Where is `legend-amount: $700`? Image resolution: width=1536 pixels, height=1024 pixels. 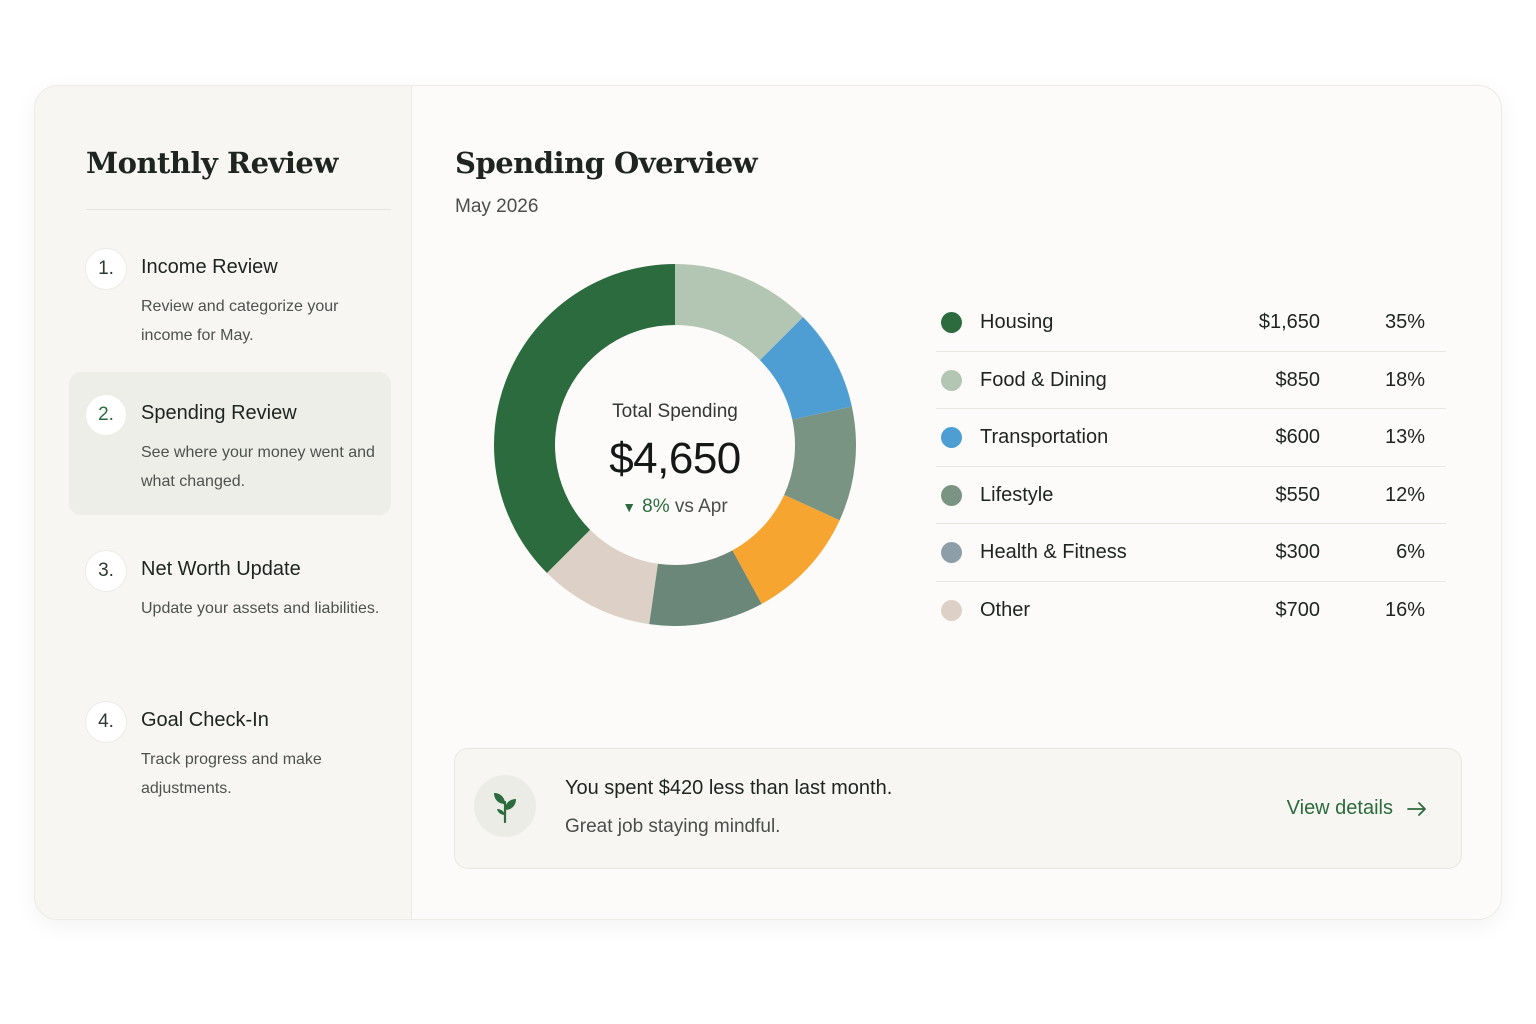
legend-amount: $700 is located at coordinates (1298, 609).